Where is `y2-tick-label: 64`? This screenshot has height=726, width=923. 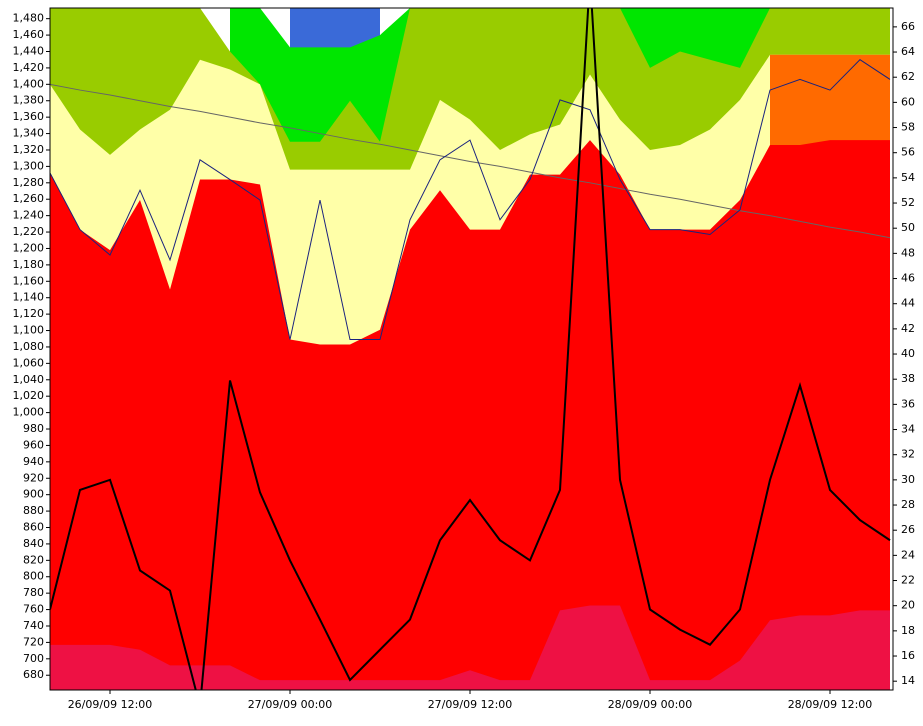 y2-tick-label: 64 is located at coordinates (908, 51).